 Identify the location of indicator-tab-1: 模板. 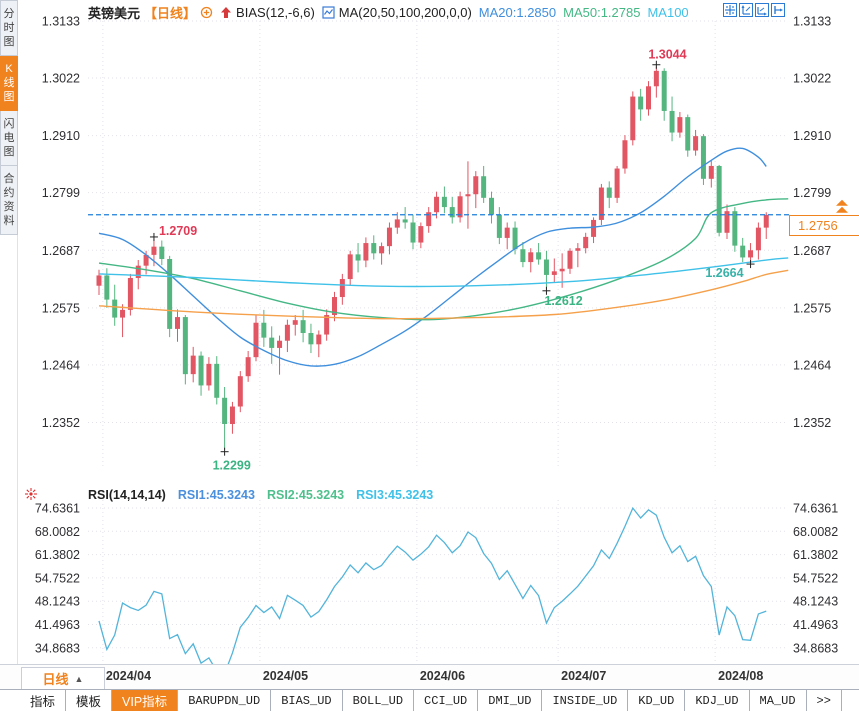
(89, 700).